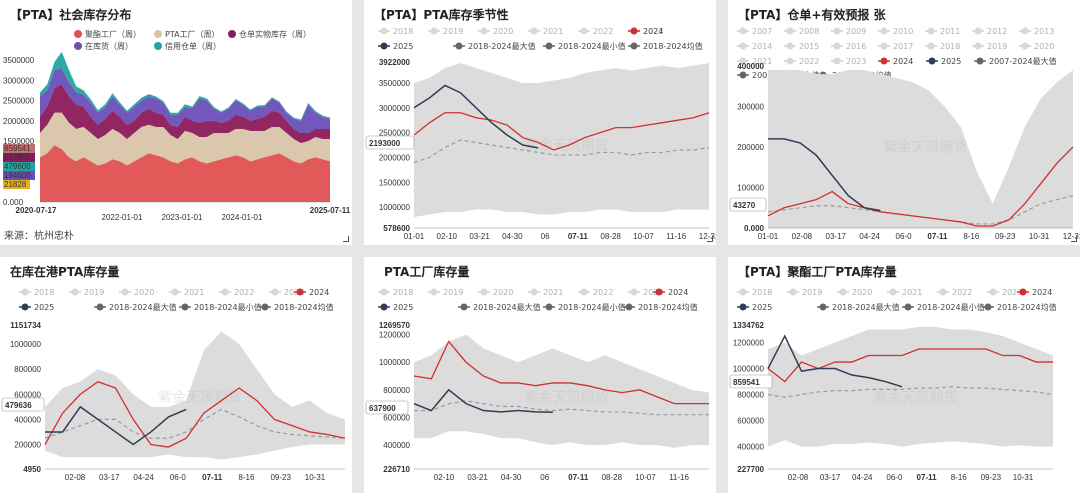 The width and height of the screenshot is (1080, 493). Describe the element at coordinates (25, 325) in the screenshot. I see `y-tick-label: 1151734` at that location.